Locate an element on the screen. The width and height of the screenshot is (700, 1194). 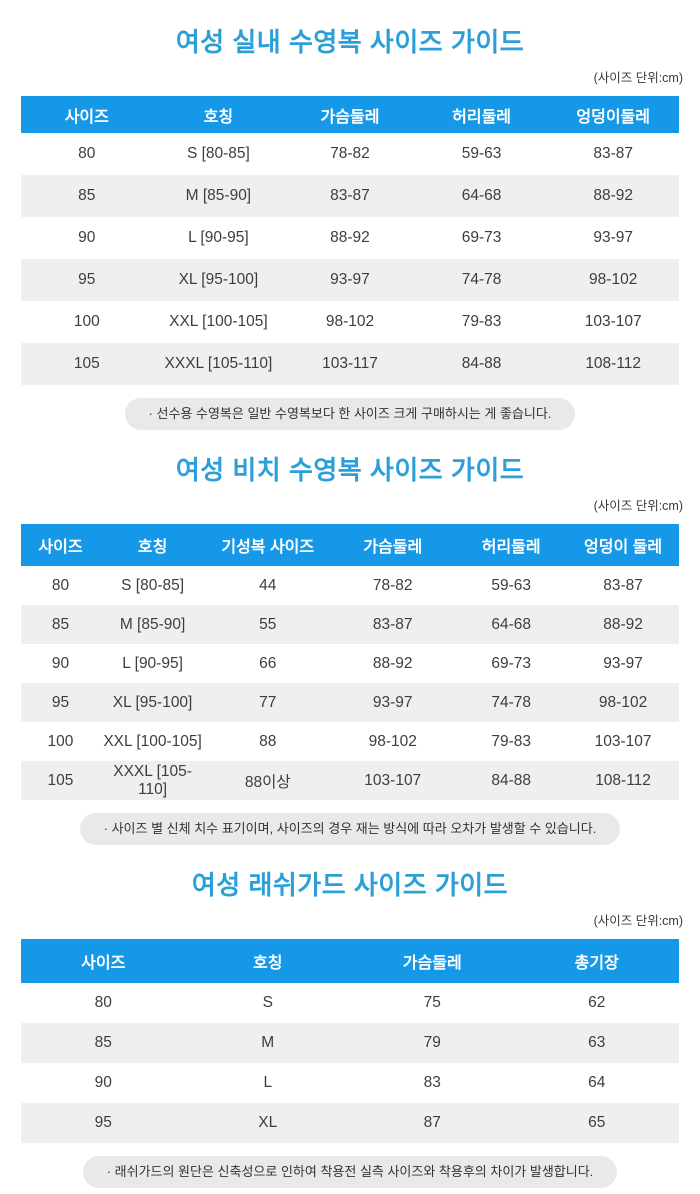
table-row: 105 XXXL [105-110] 103-117 84-88 108-112 is located at coordinates (350, 364).